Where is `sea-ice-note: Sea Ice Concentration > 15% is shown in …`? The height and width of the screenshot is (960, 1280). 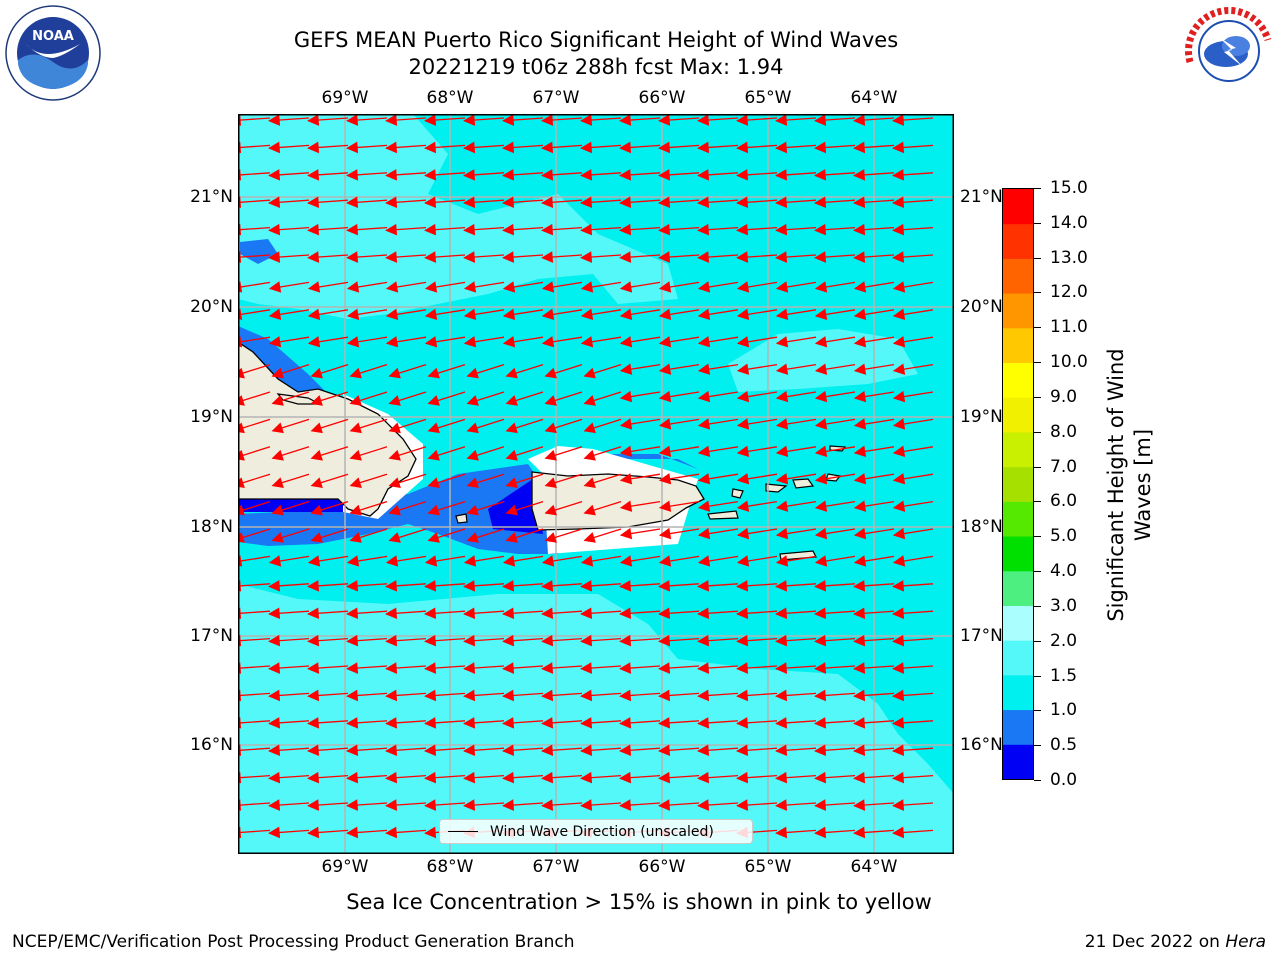
sea-ice-note: Sea Ice Concentration > 15% is shown in … is located at coordinates (639, 902).